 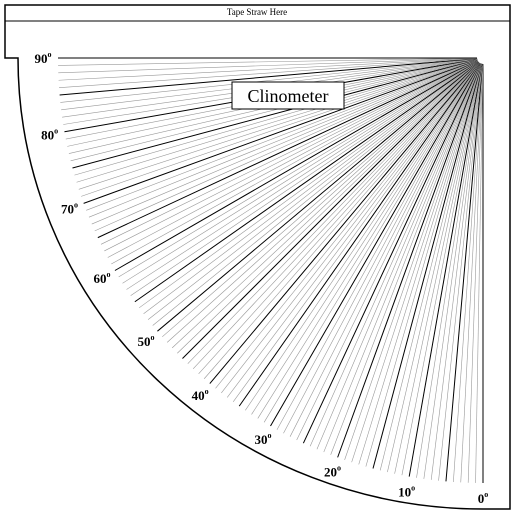 I want to click on angle-number: 80, so click(x=47, y=134).